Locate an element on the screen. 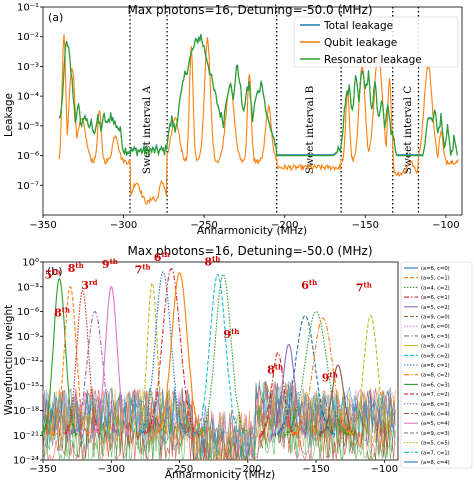 The image size is (474, 484). title-a: Max photons=16, Detuning=-50.0 (MHz) is located at coordinates (249, 10).